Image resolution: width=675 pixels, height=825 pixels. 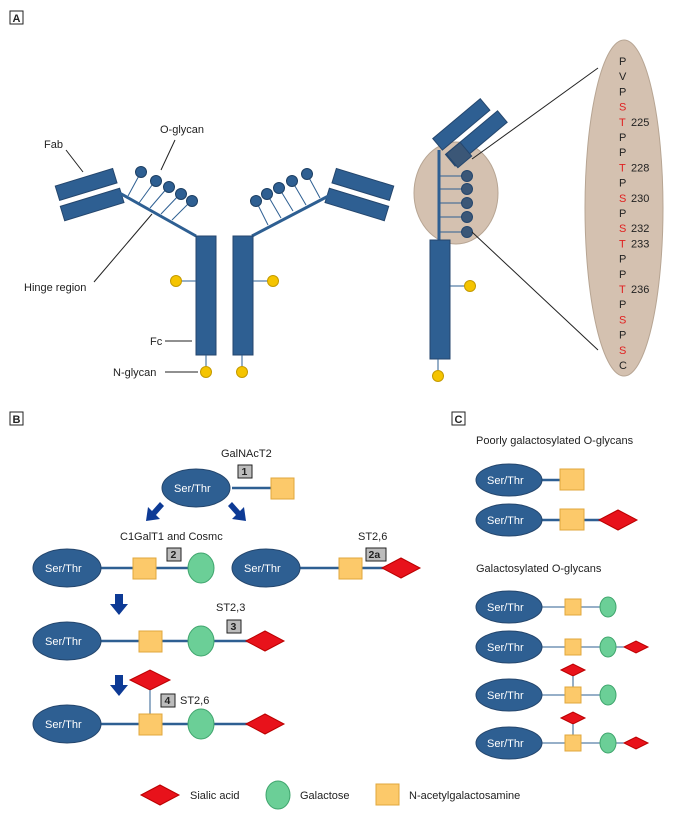 I want to click on legend-galactose-icon, so click(x=278, y=795).